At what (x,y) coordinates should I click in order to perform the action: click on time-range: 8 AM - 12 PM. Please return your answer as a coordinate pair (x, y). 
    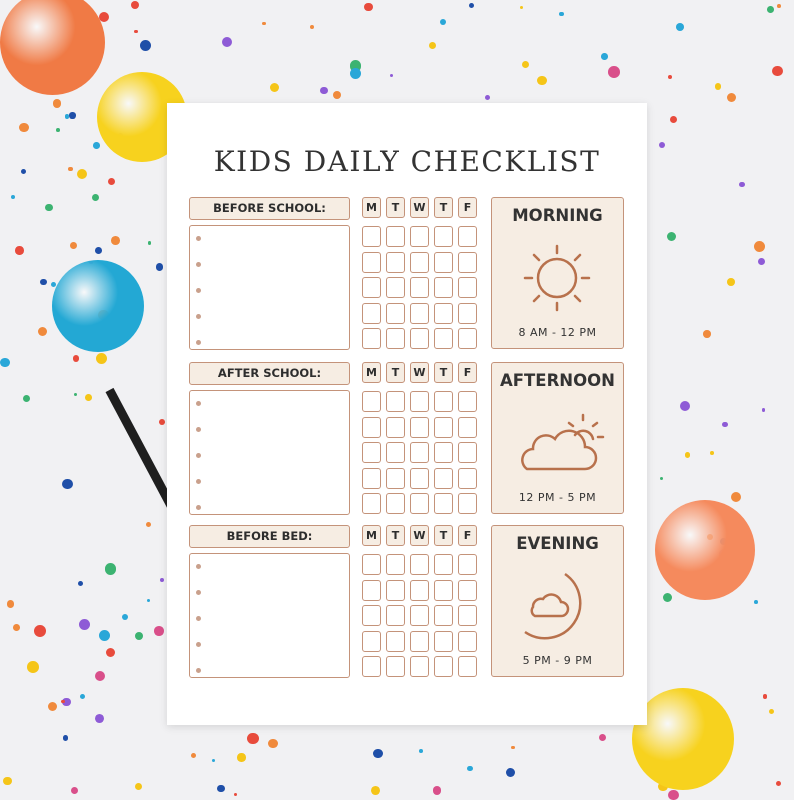
    Looking at the image, I should click on (557, 332).